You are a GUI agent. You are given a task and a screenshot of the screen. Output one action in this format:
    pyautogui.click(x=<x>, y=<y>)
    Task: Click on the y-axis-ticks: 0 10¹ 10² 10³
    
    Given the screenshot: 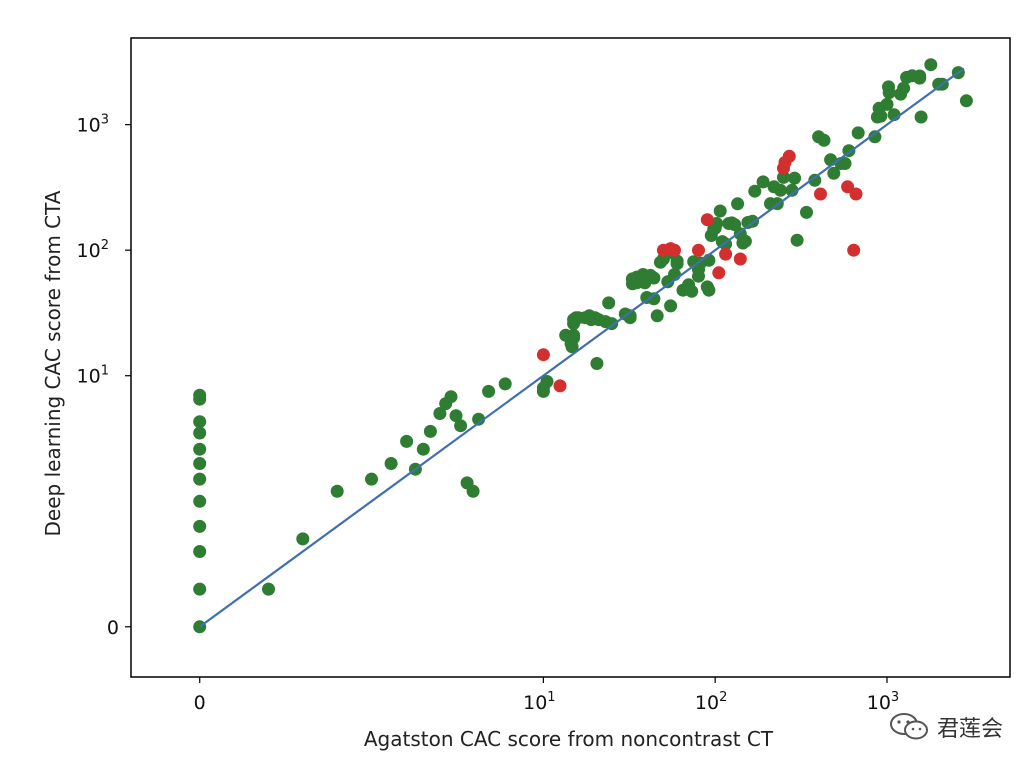 What is the action you would take?
    pyautogui.click(x=104, y=376)
    